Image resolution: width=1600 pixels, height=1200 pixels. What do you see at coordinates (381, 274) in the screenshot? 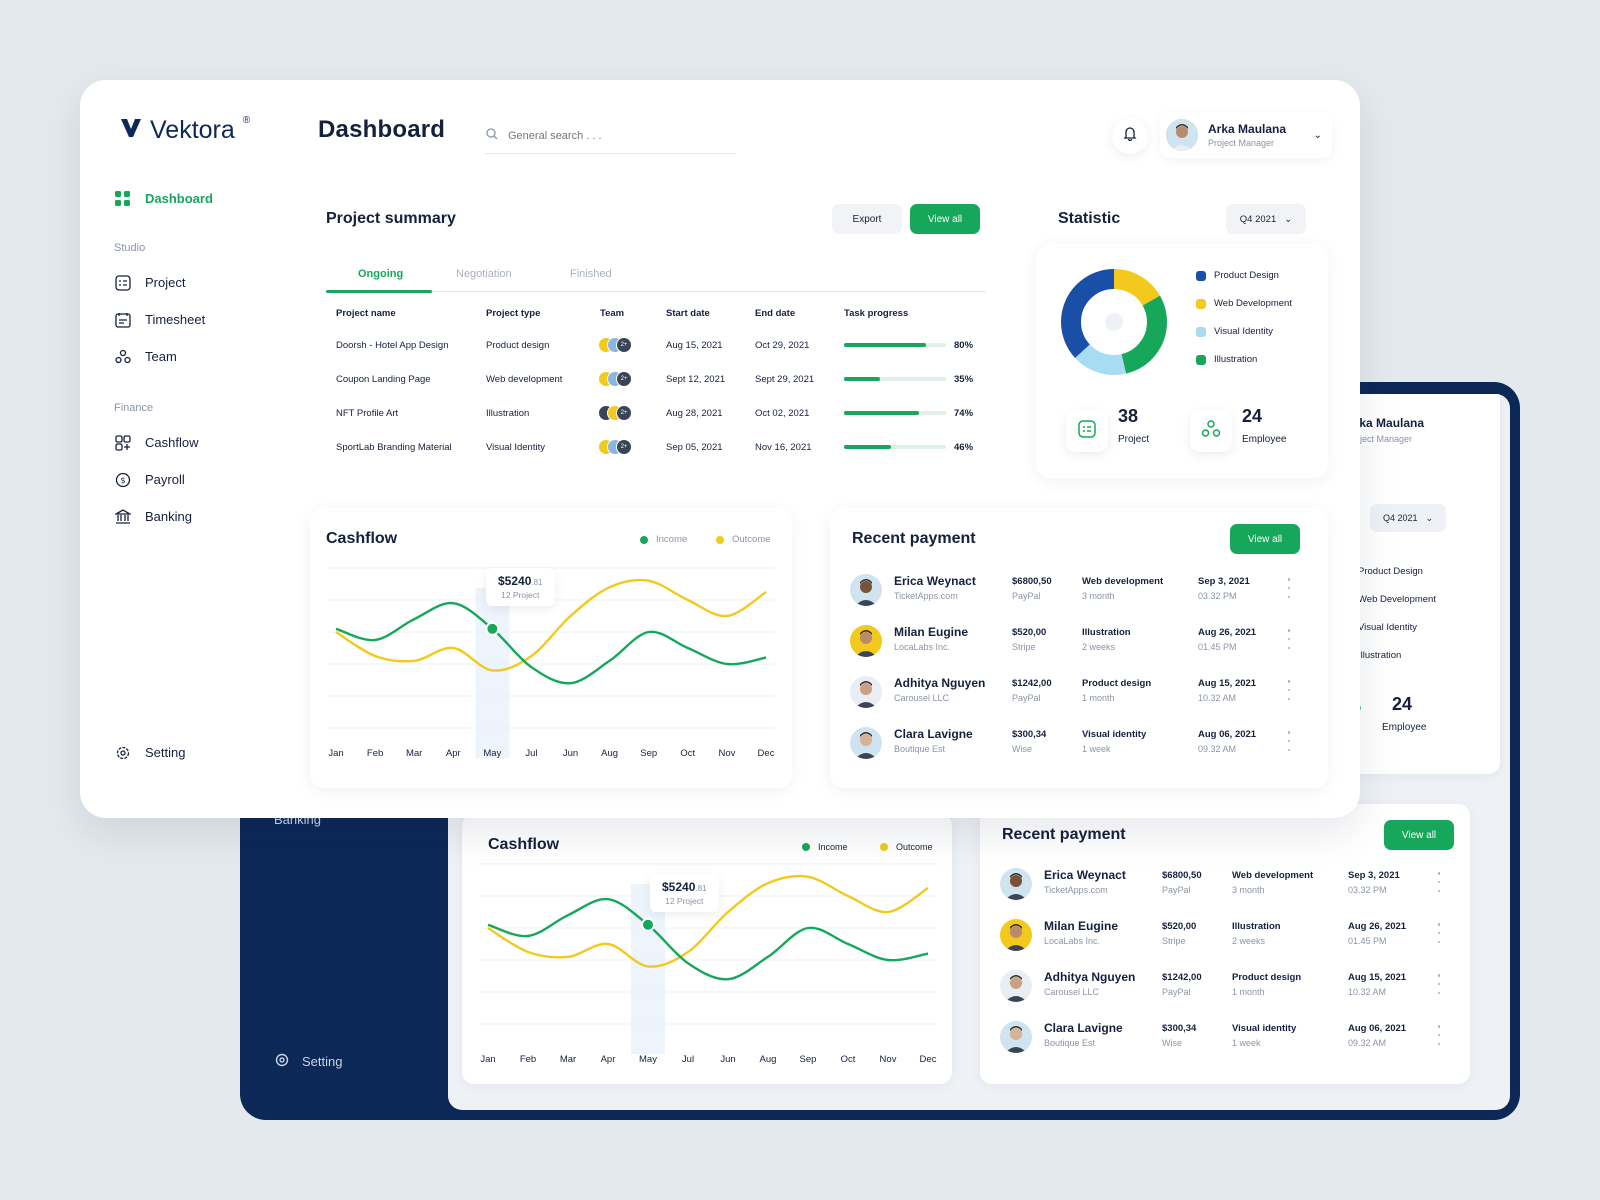
I see `tab-ongoing: Ongoing` at bounding box center [381, 274].